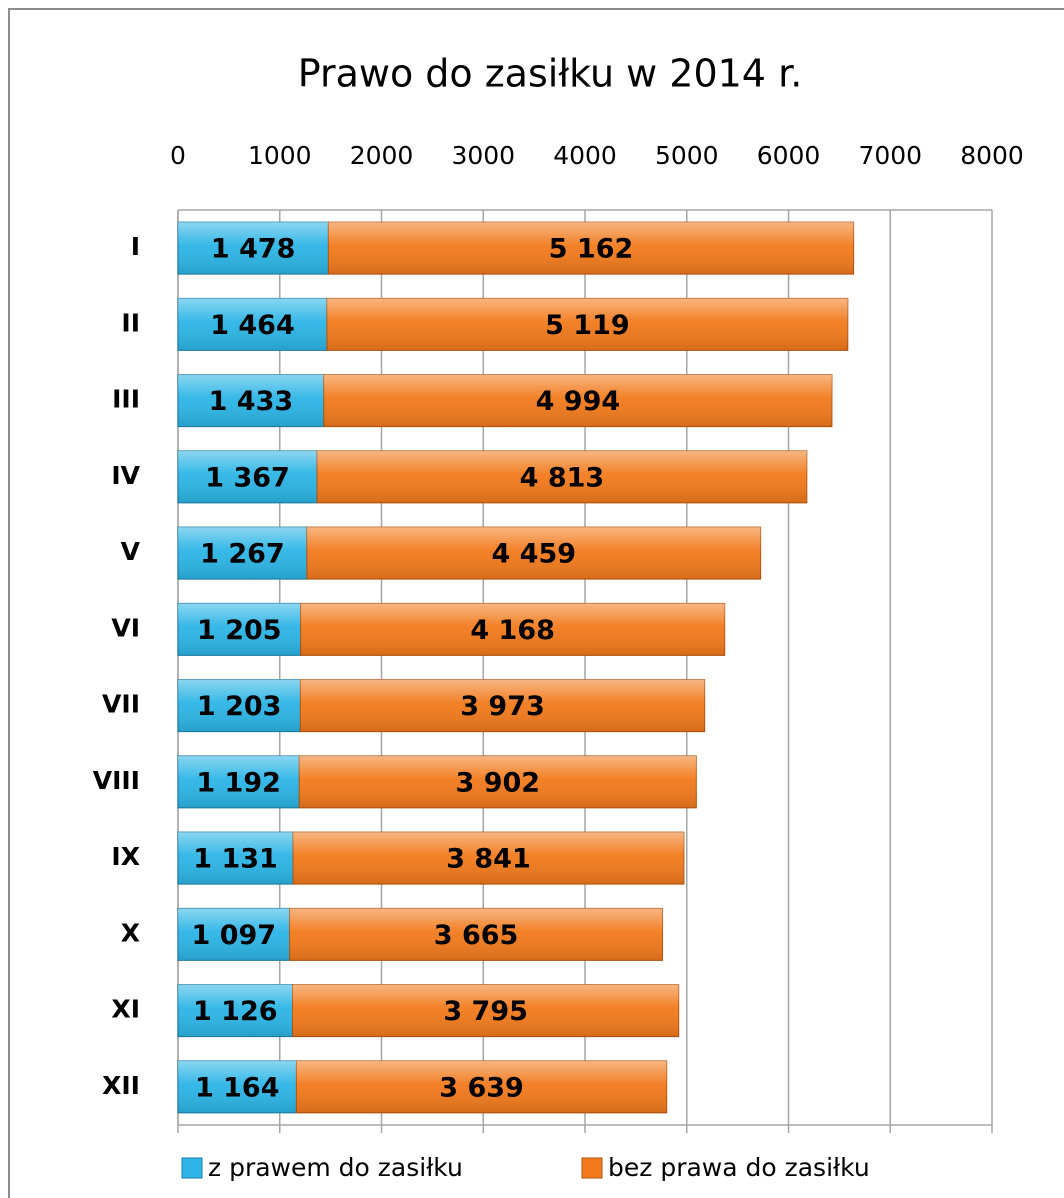 This screenshot has width=1064, height=1198. Describe the element at coordinates (135, 246) in the screenshot. I see `y-tick-label: I` at that location.